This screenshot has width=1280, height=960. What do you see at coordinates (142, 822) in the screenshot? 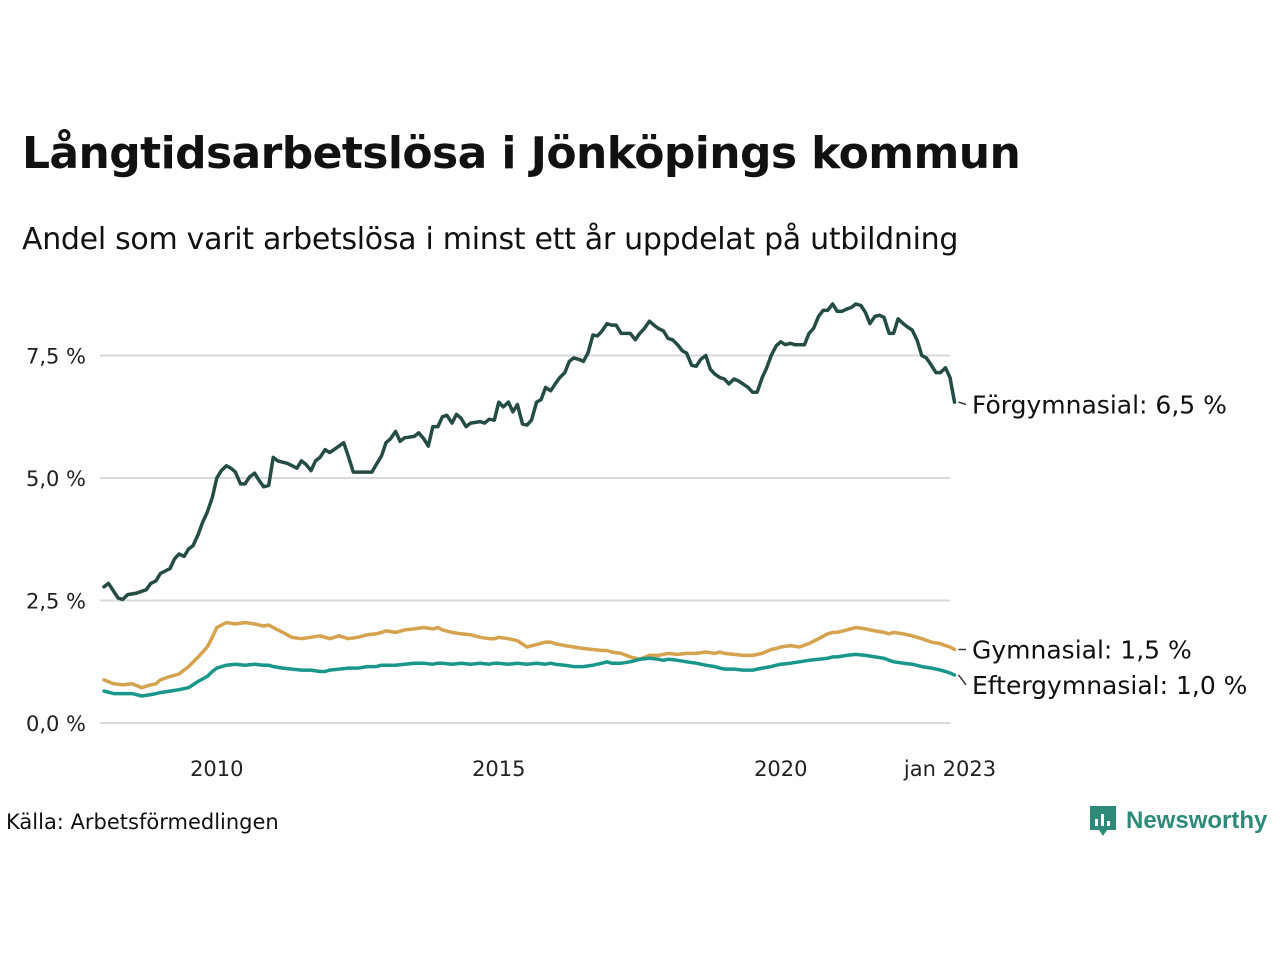
I see `source-note: Källa: Arbetsförmedlingen` at bounding box center [142, 822].